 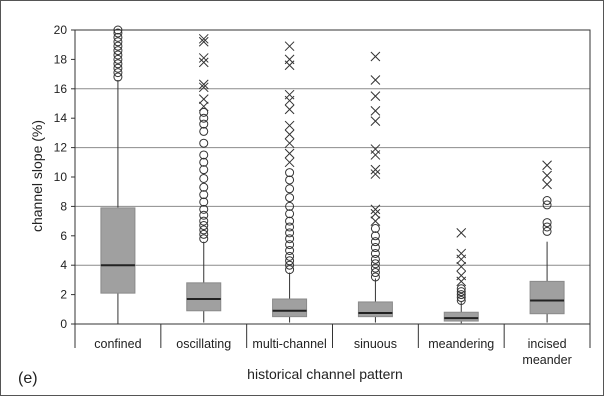 What do you see at coordinates (61, 177) in the screenshot?
I see `y-tick-label: 10` at bounding box center [61, 177].